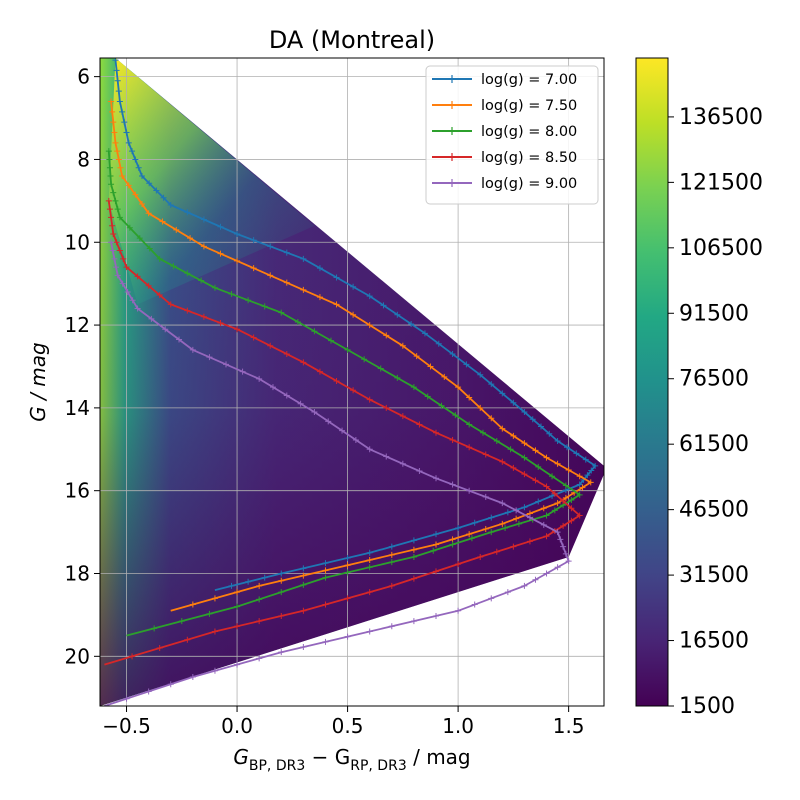 Image resolution: width=800 pixels, height=800 pixels. I want to click on legend-label: log(g) = 8.00, so click(529, 132).